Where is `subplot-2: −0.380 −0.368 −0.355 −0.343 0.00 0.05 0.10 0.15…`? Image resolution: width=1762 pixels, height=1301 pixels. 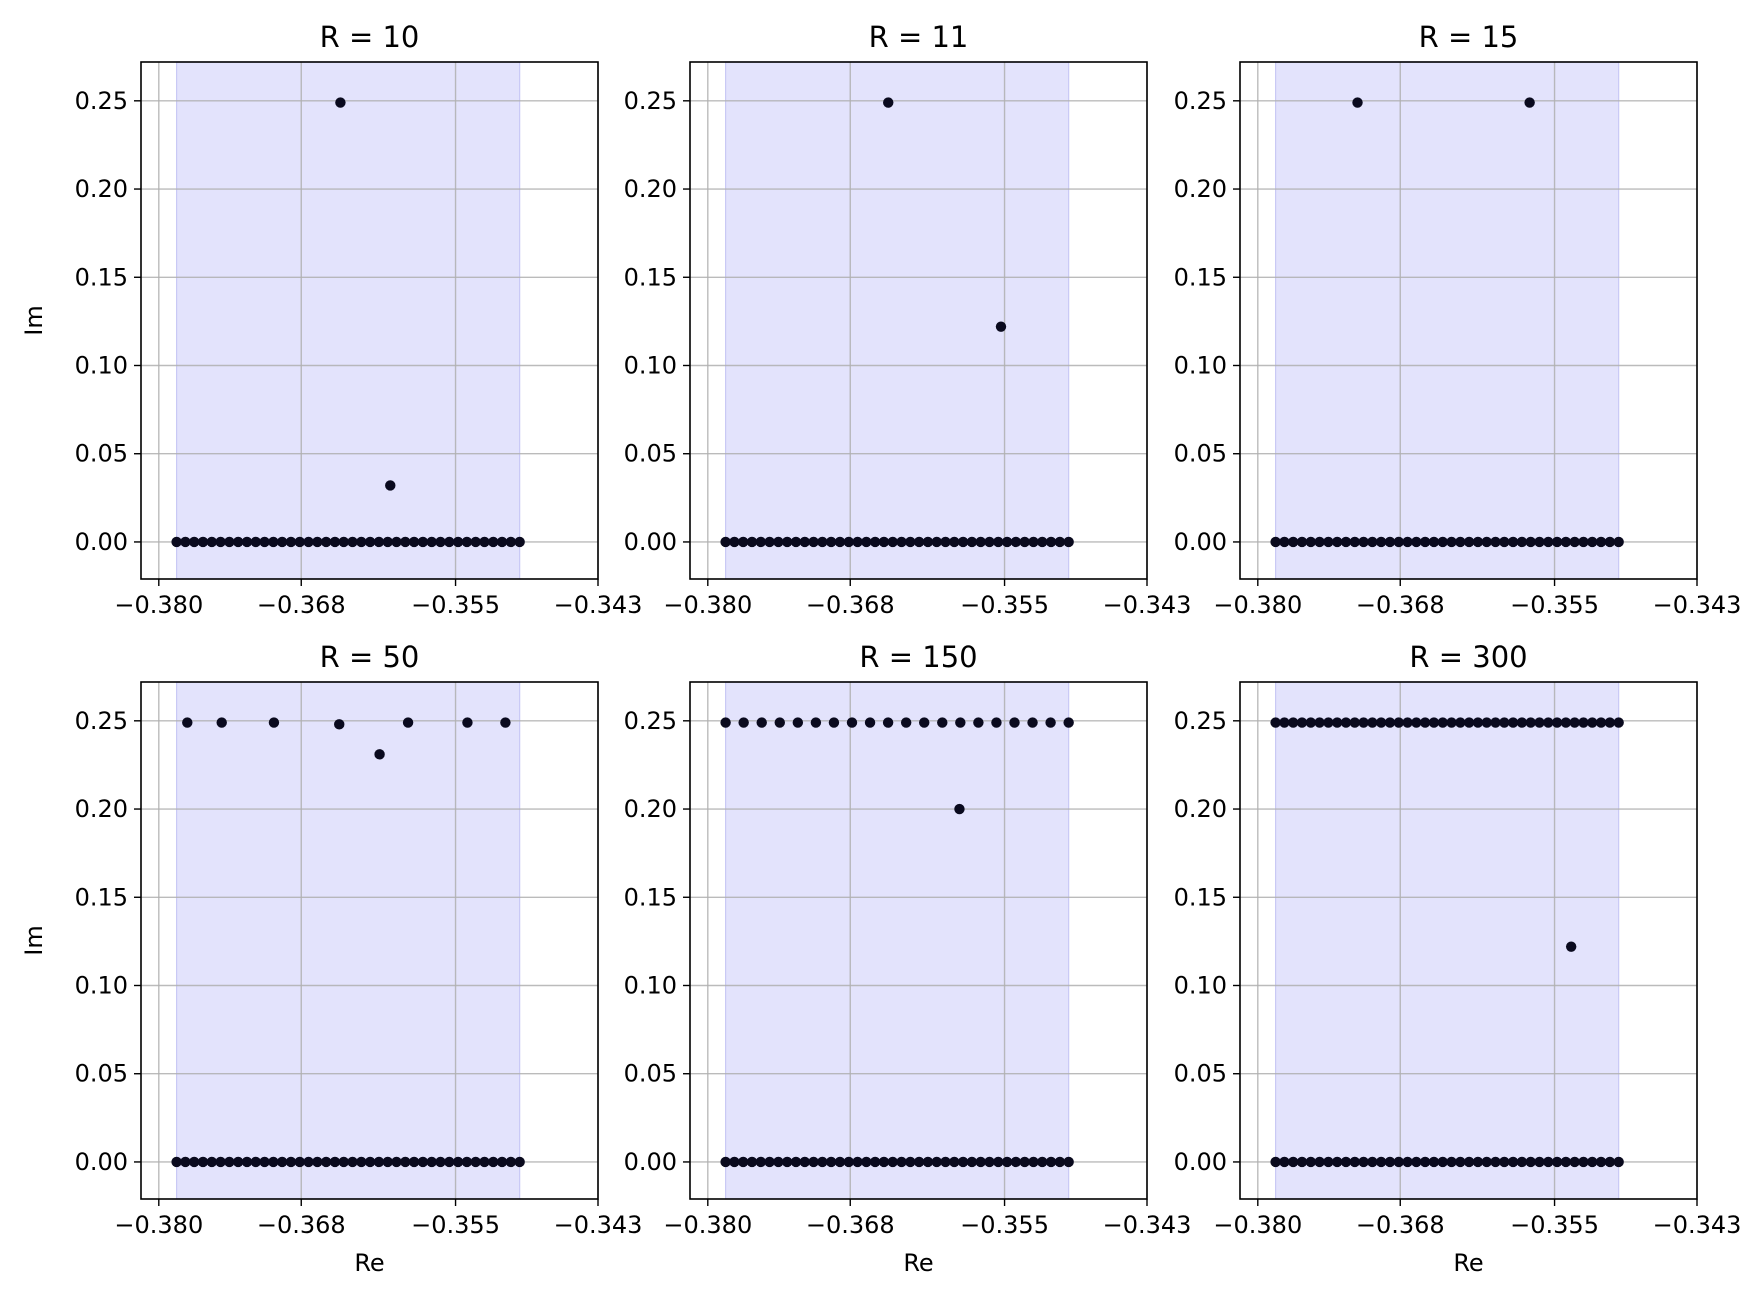
subplot-2: −0.380 −0.368 −0.355 −0.343 0.00 0.05 0.10 0.15… is located at coordinates (908, 319).